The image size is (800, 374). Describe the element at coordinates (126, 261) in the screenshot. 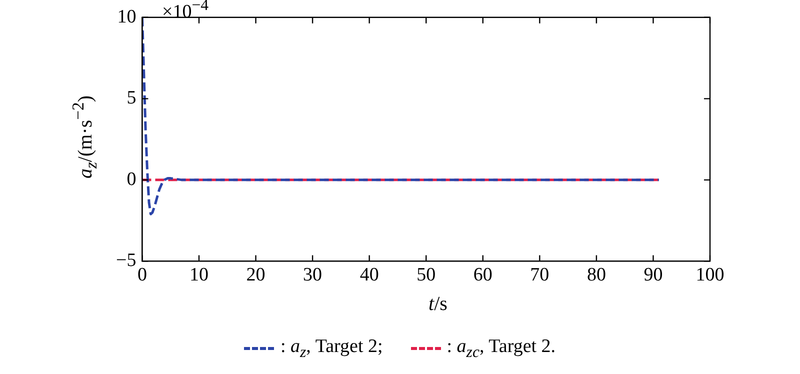

I see `y-tick-label: −5` at that location.